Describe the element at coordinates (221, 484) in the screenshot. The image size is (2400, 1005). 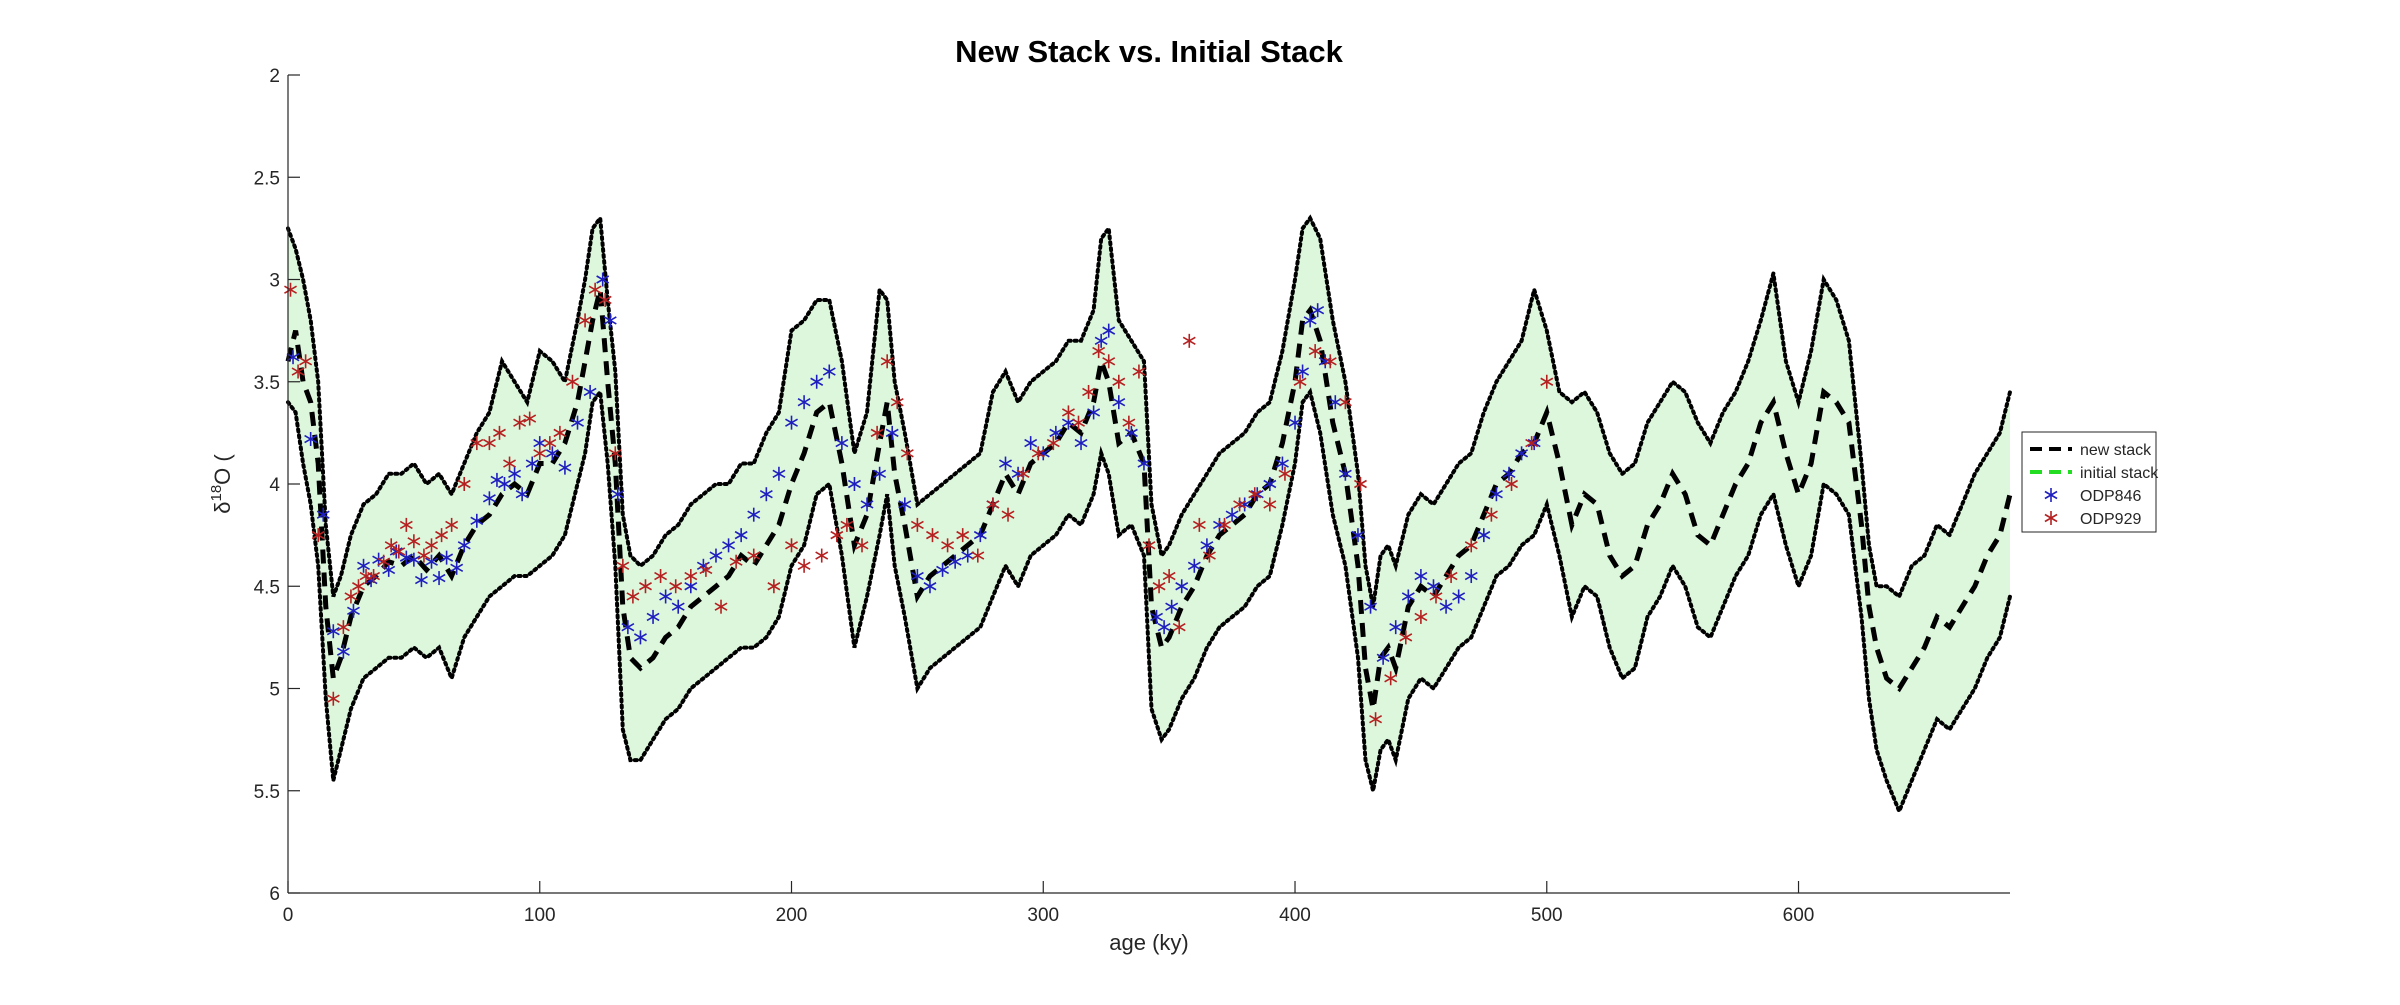
I see `y-axis-label: δ18O (` at that location.